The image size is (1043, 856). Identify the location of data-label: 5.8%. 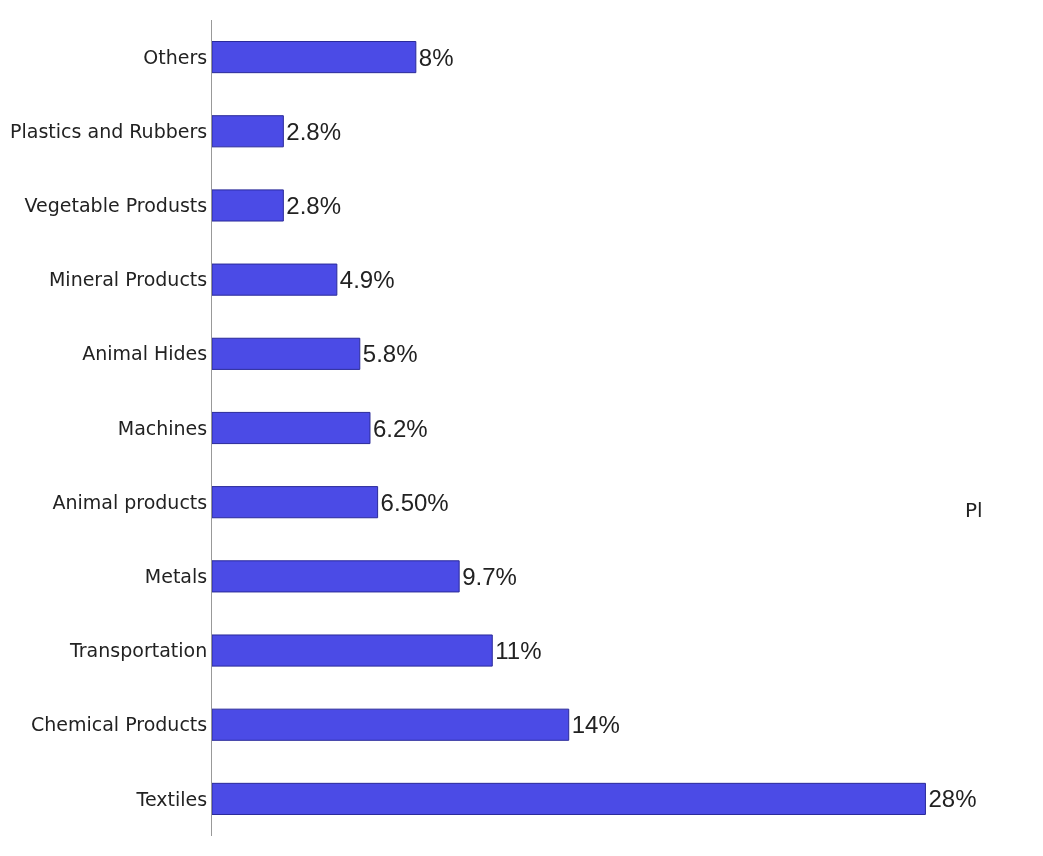
(390, 354).